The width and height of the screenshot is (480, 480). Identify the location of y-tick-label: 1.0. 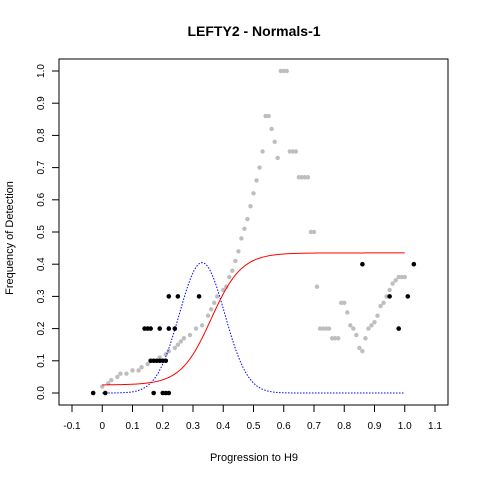
(41, 71).